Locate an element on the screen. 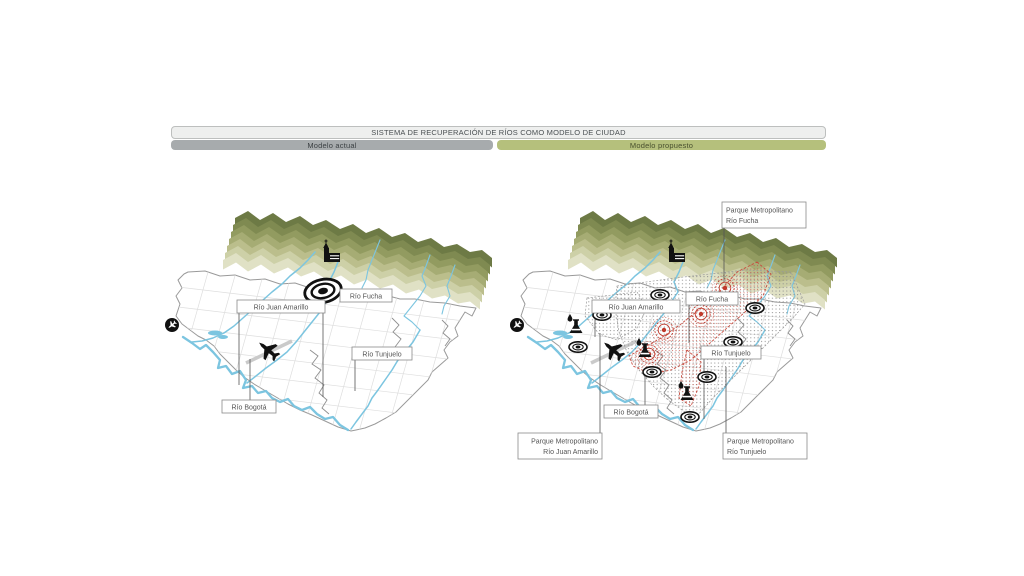 The image size is (1024, 576). tab-modelo-propuesto: Modelo propuesto is located at coordinates (661, 145).